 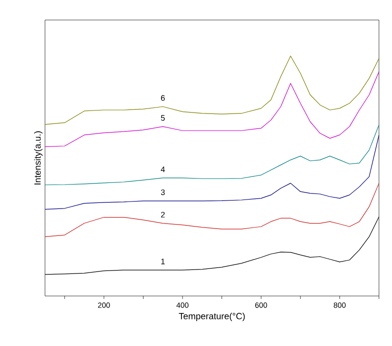 I want to click on series-label: 6, so click(x=163, y=98).